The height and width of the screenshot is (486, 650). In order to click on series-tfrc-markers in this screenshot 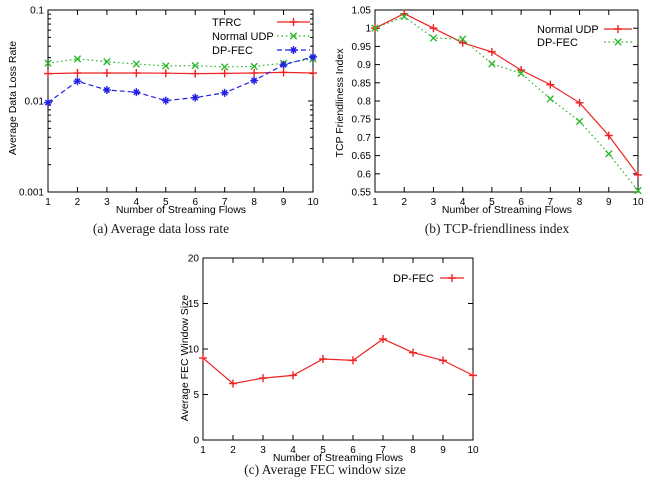, I will do `click(180, 73)`.